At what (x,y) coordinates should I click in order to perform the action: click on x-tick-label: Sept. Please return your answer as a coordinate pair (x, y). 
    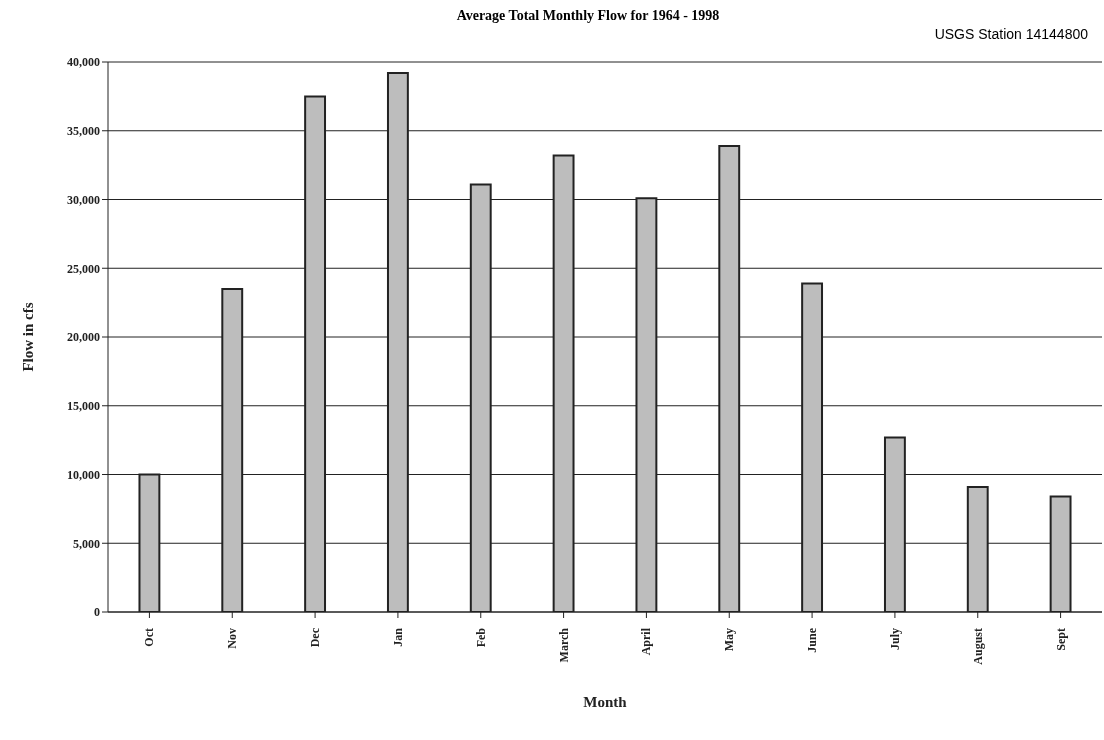
    Looking at the image, I should click on (1060, 639).